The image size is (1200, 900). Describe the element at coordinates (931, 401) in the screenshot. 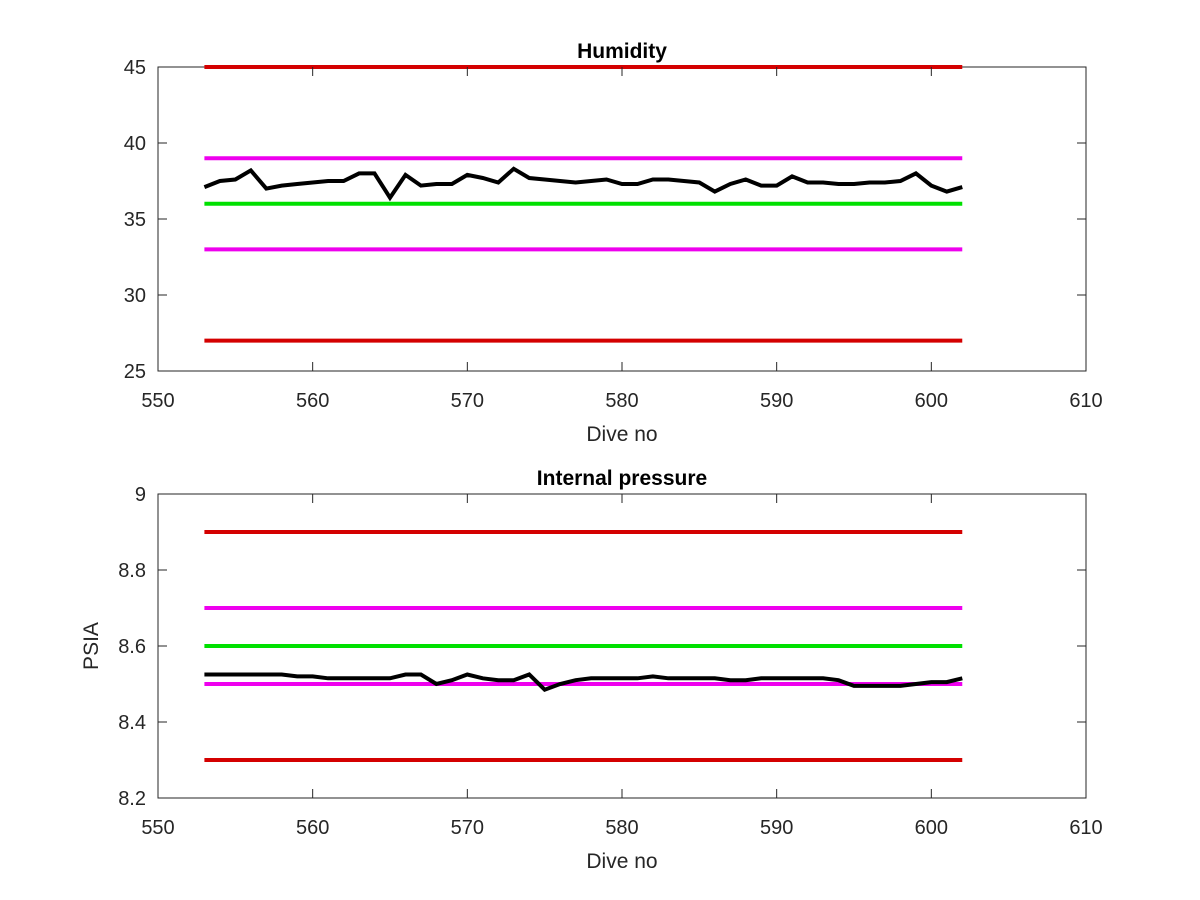

I see `humidity-x-tick-label: 600` at that location.